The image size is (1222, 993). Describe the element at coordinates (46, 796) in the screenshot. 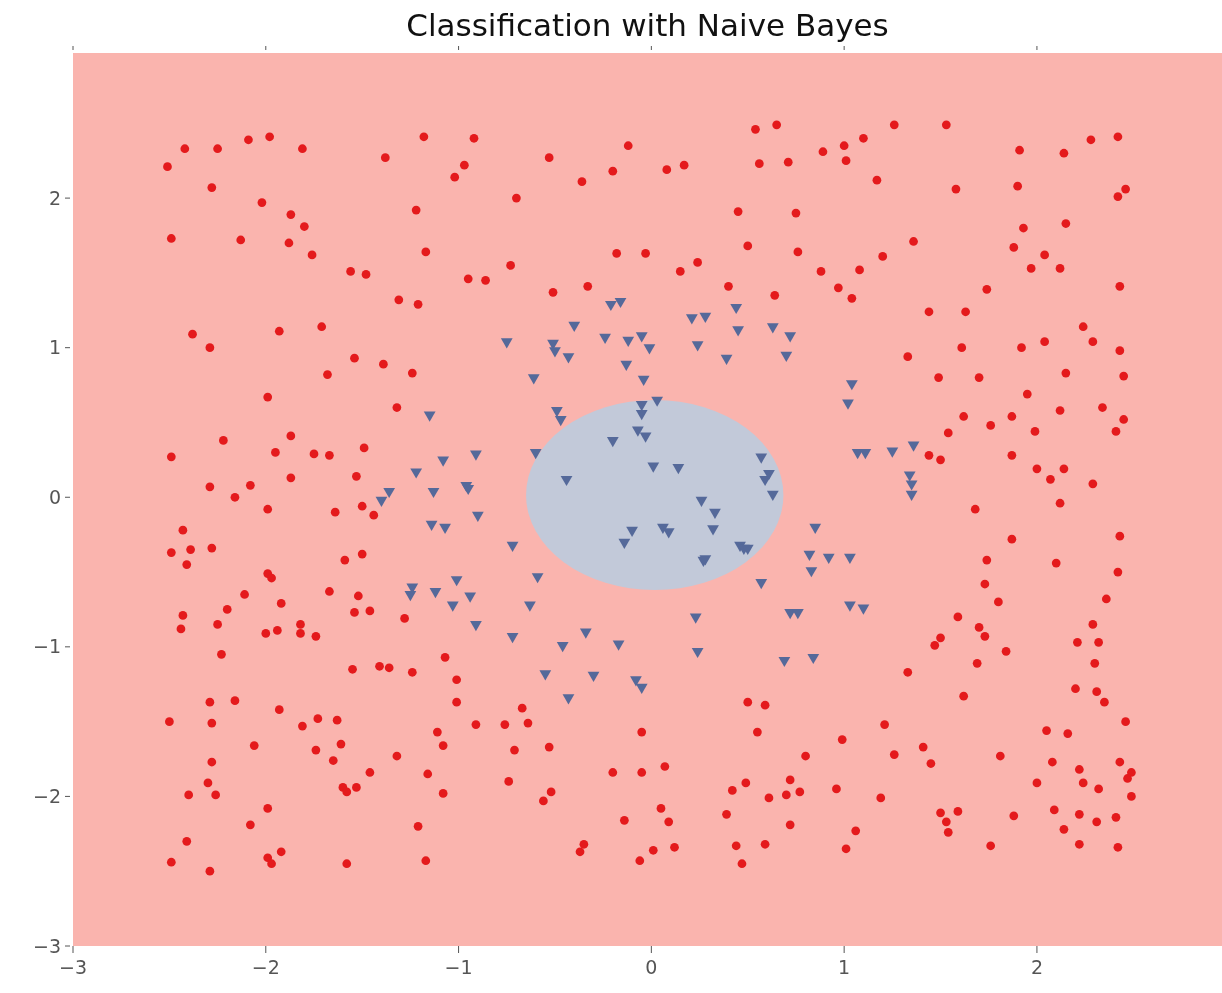

I see `y-tick-label: −2` at that location.